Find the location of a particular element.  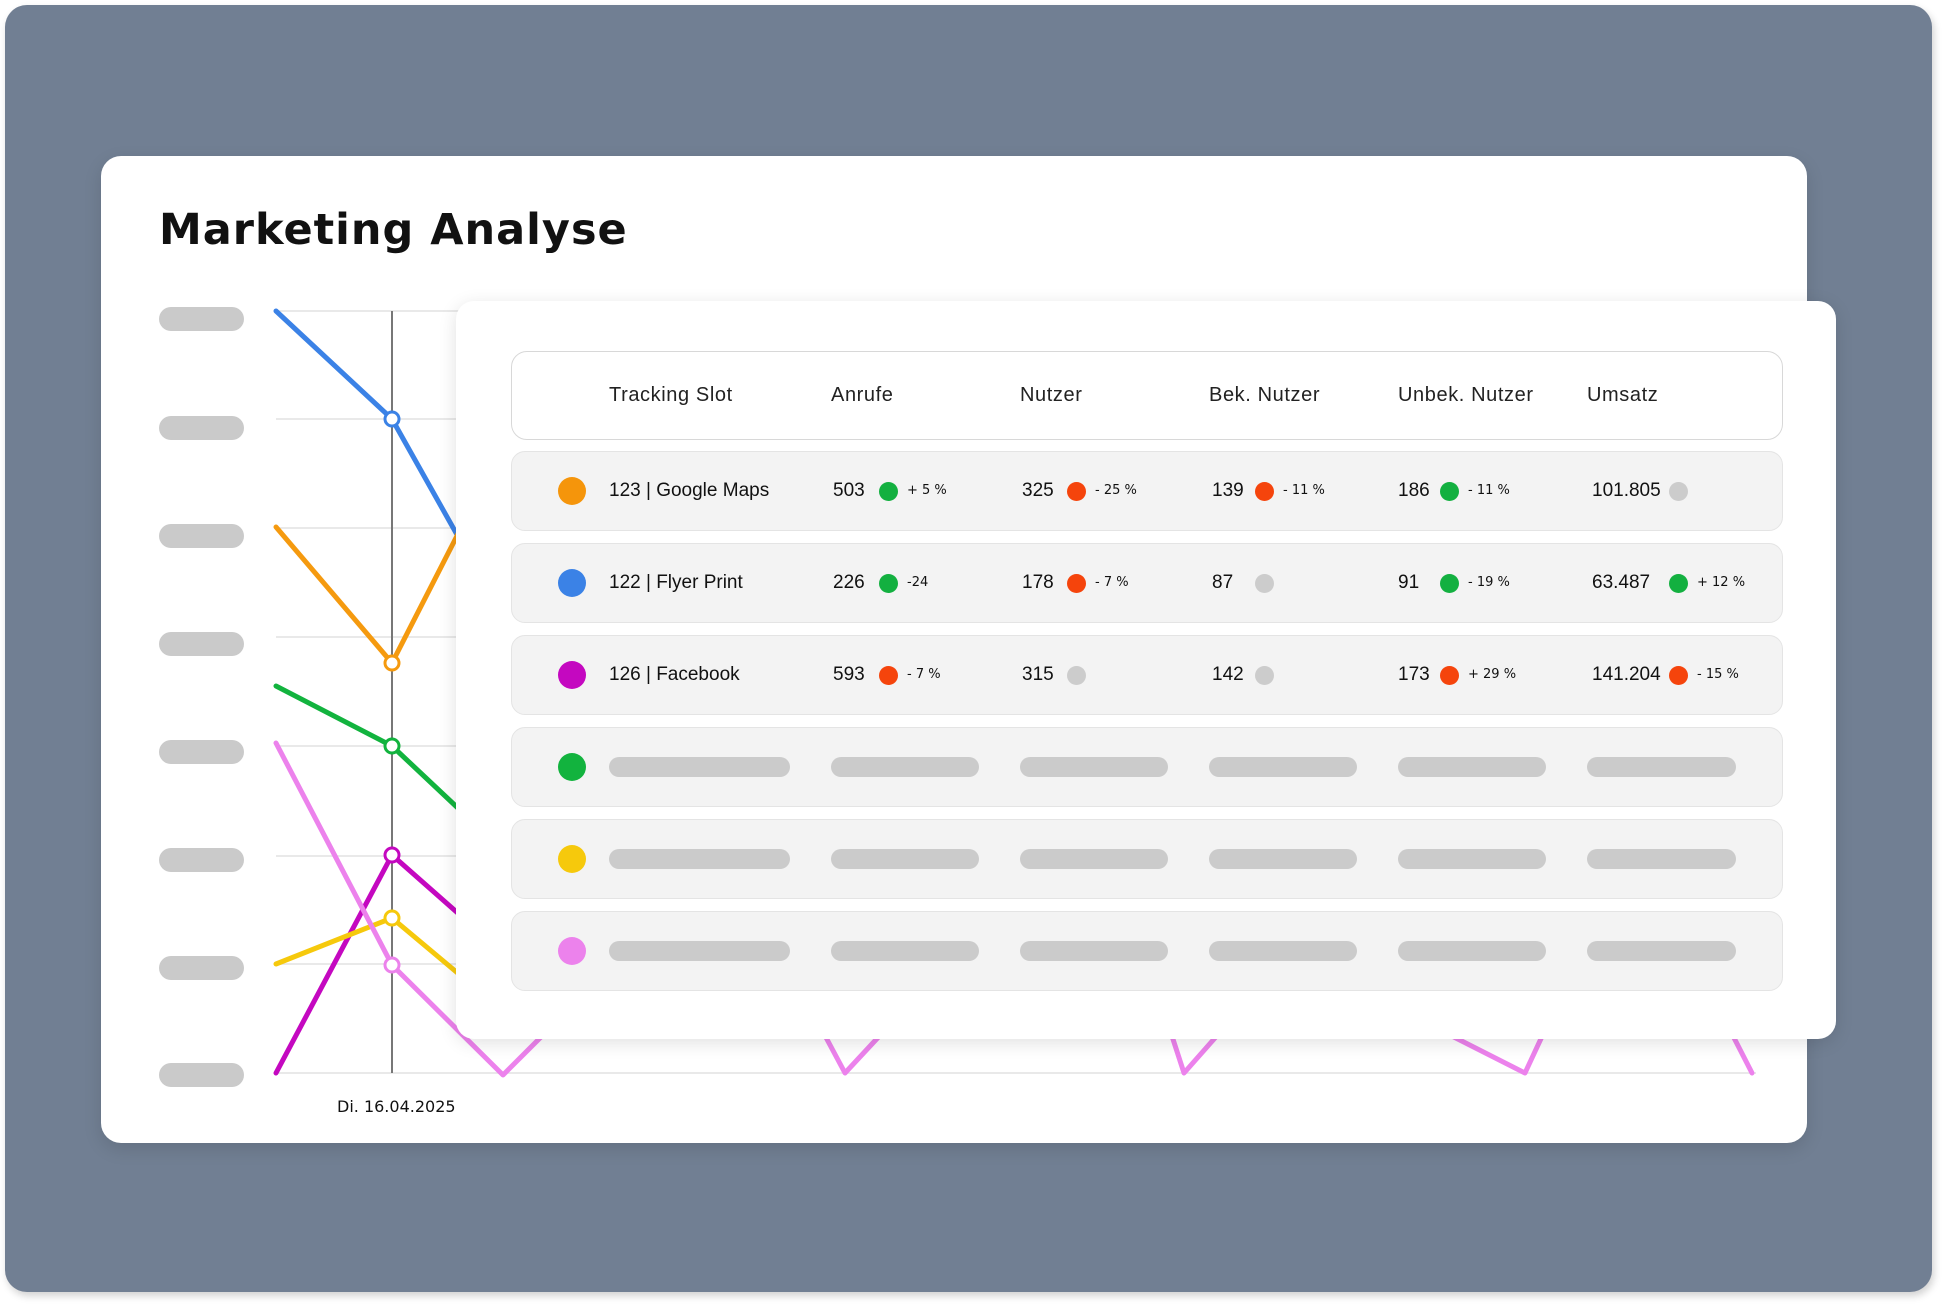

metric-value: 91 is located at coordinates (1409, 582).